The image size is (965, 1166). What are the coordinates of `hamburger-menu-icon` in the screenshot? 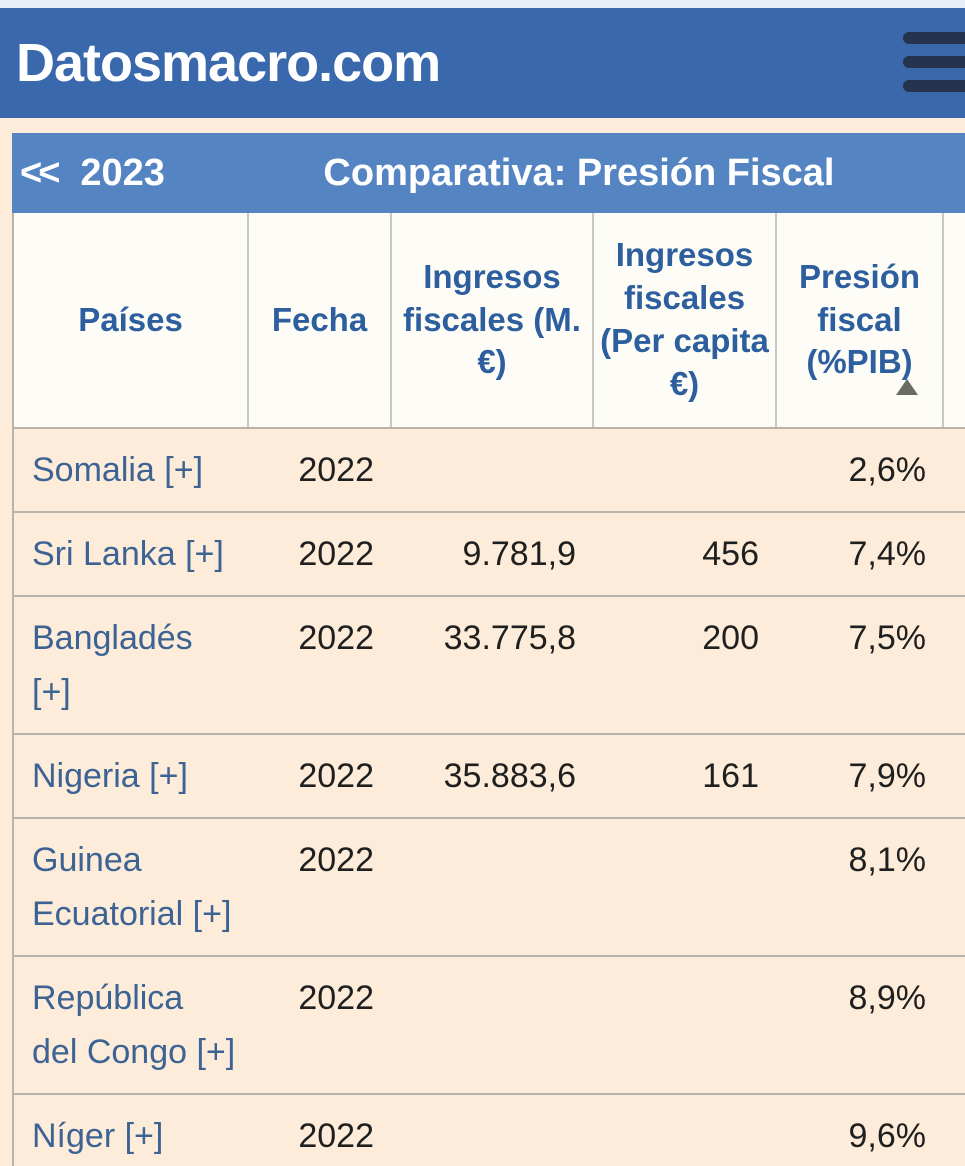 It's located at (934, 62).